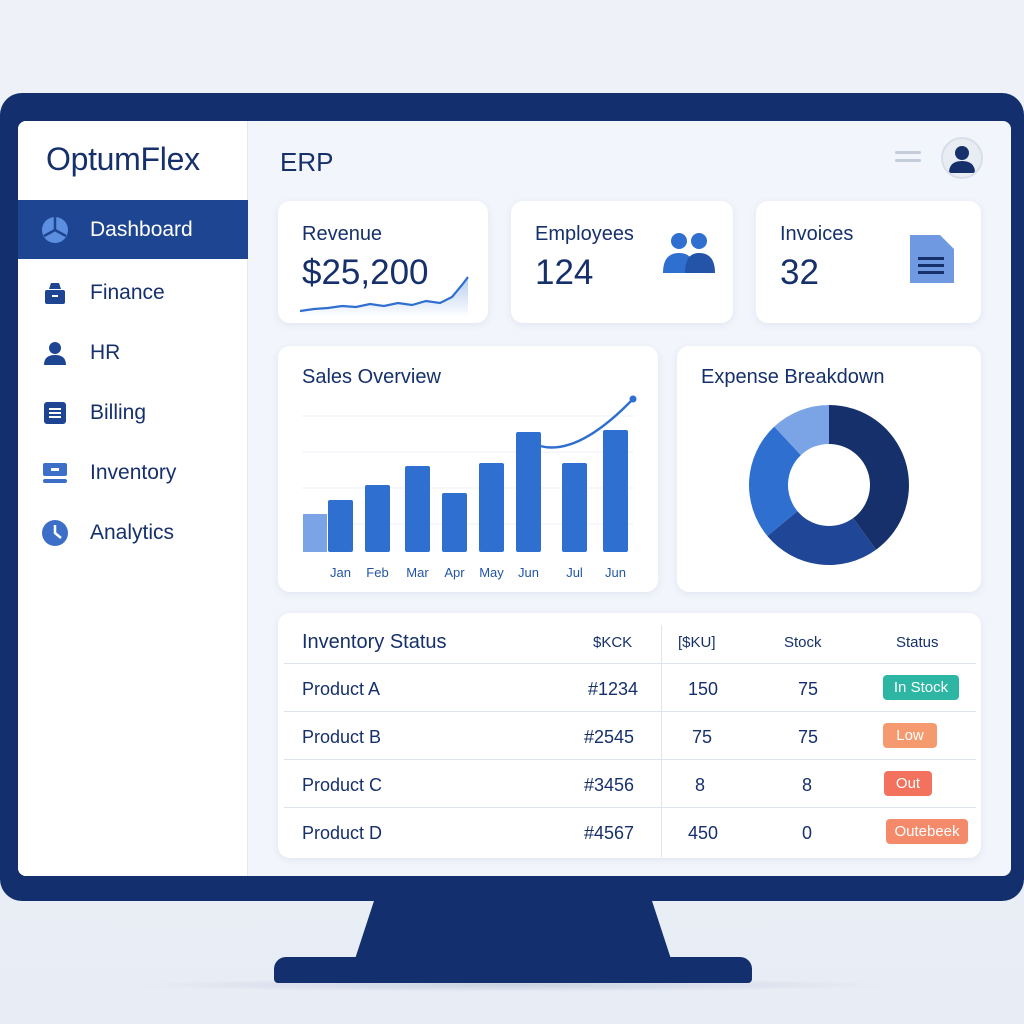 The height and width of the screenshot is (1024, 1024). Describe the element at coordinates (633, 399) in the screenshot. I see `trend-point` at that location.